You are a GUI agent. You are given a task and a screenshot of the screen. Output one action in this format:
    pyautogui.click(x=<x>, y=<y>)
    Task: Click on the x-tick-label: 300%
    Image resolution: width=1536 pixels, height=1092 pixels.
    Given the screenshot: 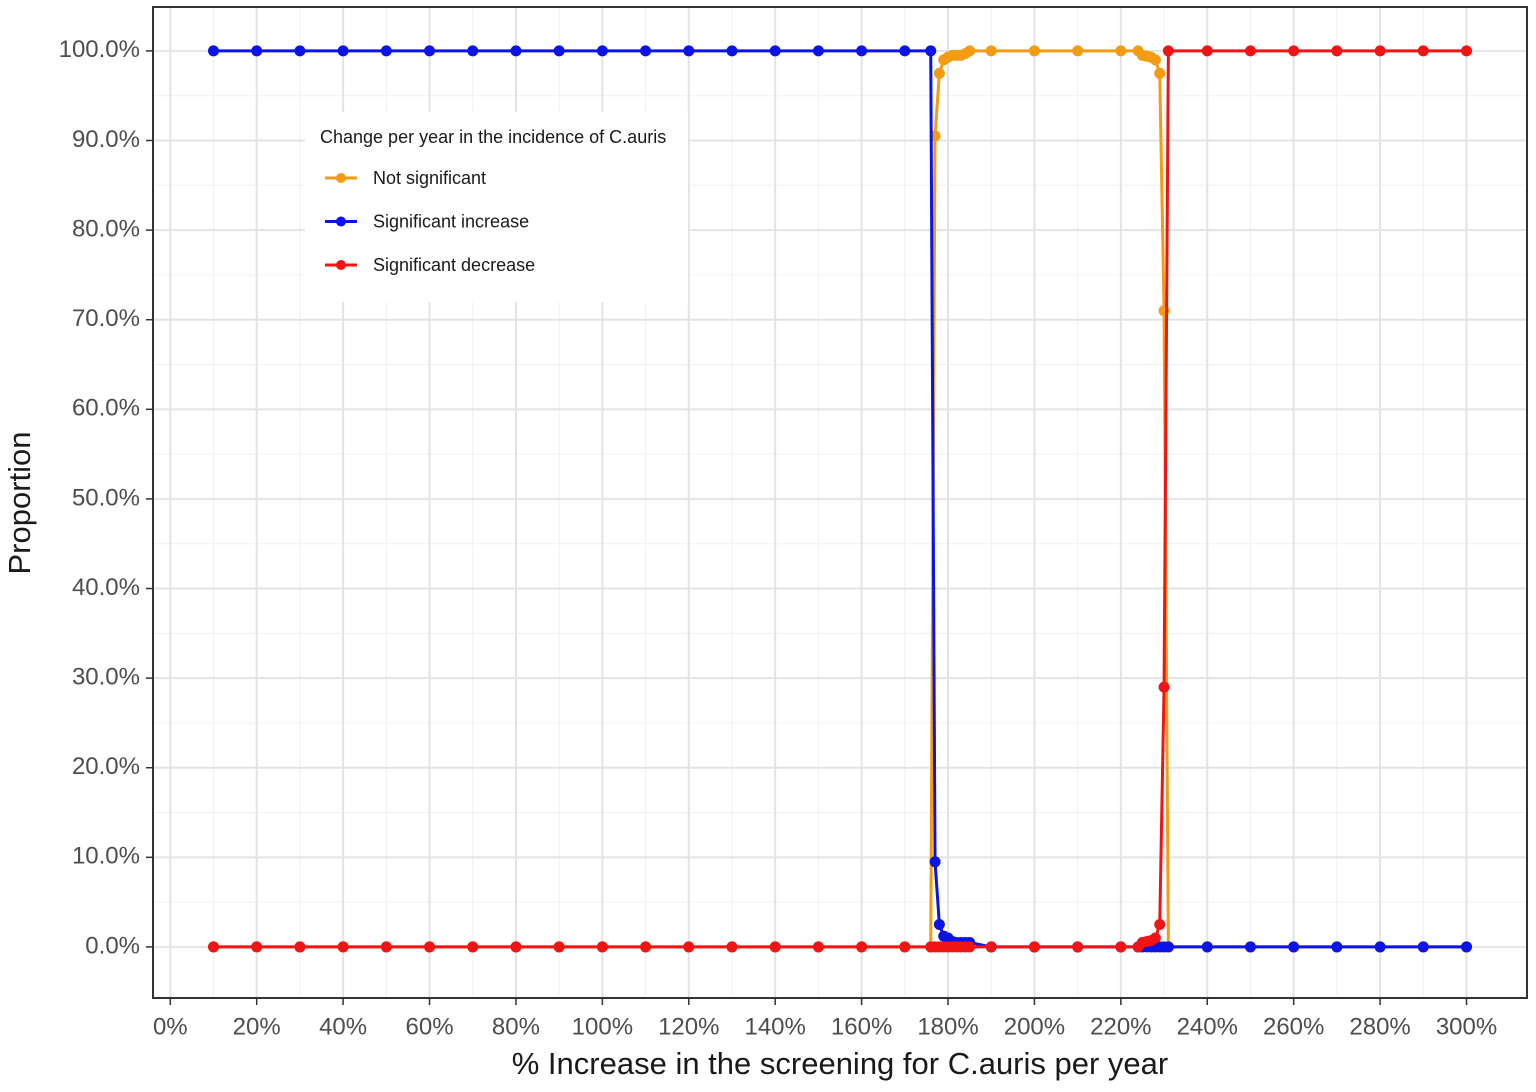 What is the action you would take?
    pyautogui.click(x=1466, y=1026)
    